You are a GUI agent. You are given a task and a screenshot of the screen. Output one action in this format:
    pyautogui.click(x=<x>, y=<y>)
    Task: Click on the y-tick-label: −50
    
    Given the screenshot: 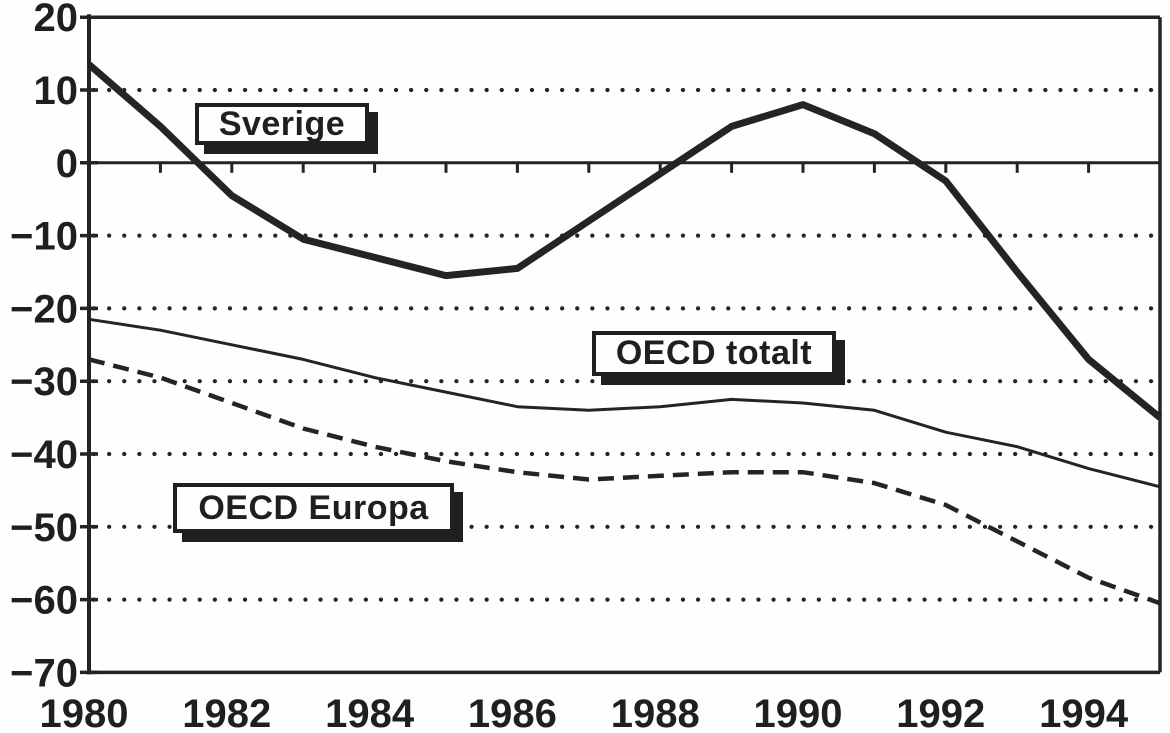 What is the action you would take?
    pyautogui.click(x=44, y=528)
    